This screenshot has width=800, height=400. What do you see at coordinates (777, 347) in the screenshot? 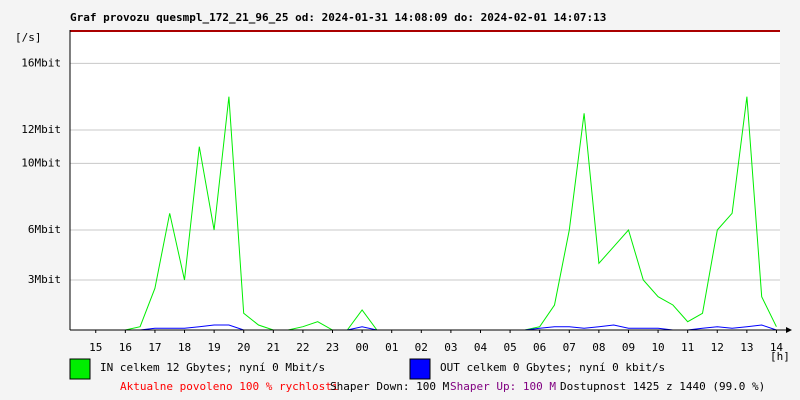
I see `x-tick-label: 14` at bounding box center [777, 347].